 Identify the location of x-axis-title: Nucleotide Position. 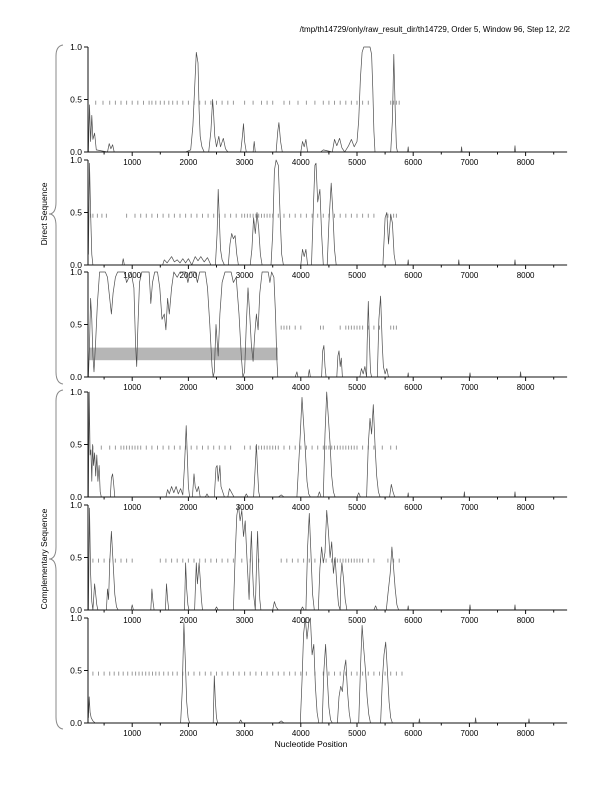
(311, 744).